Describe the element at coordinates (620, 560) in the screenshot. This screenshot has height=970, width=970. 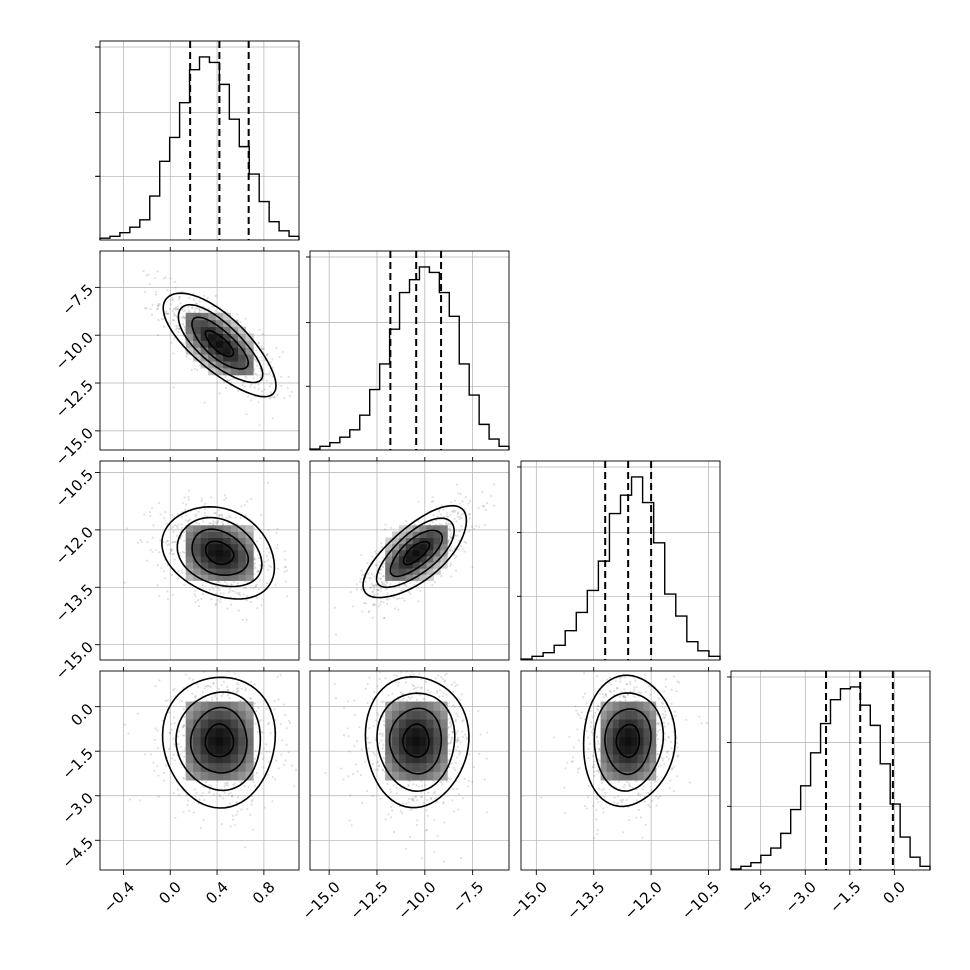
I see `histogram-frame` at that location.